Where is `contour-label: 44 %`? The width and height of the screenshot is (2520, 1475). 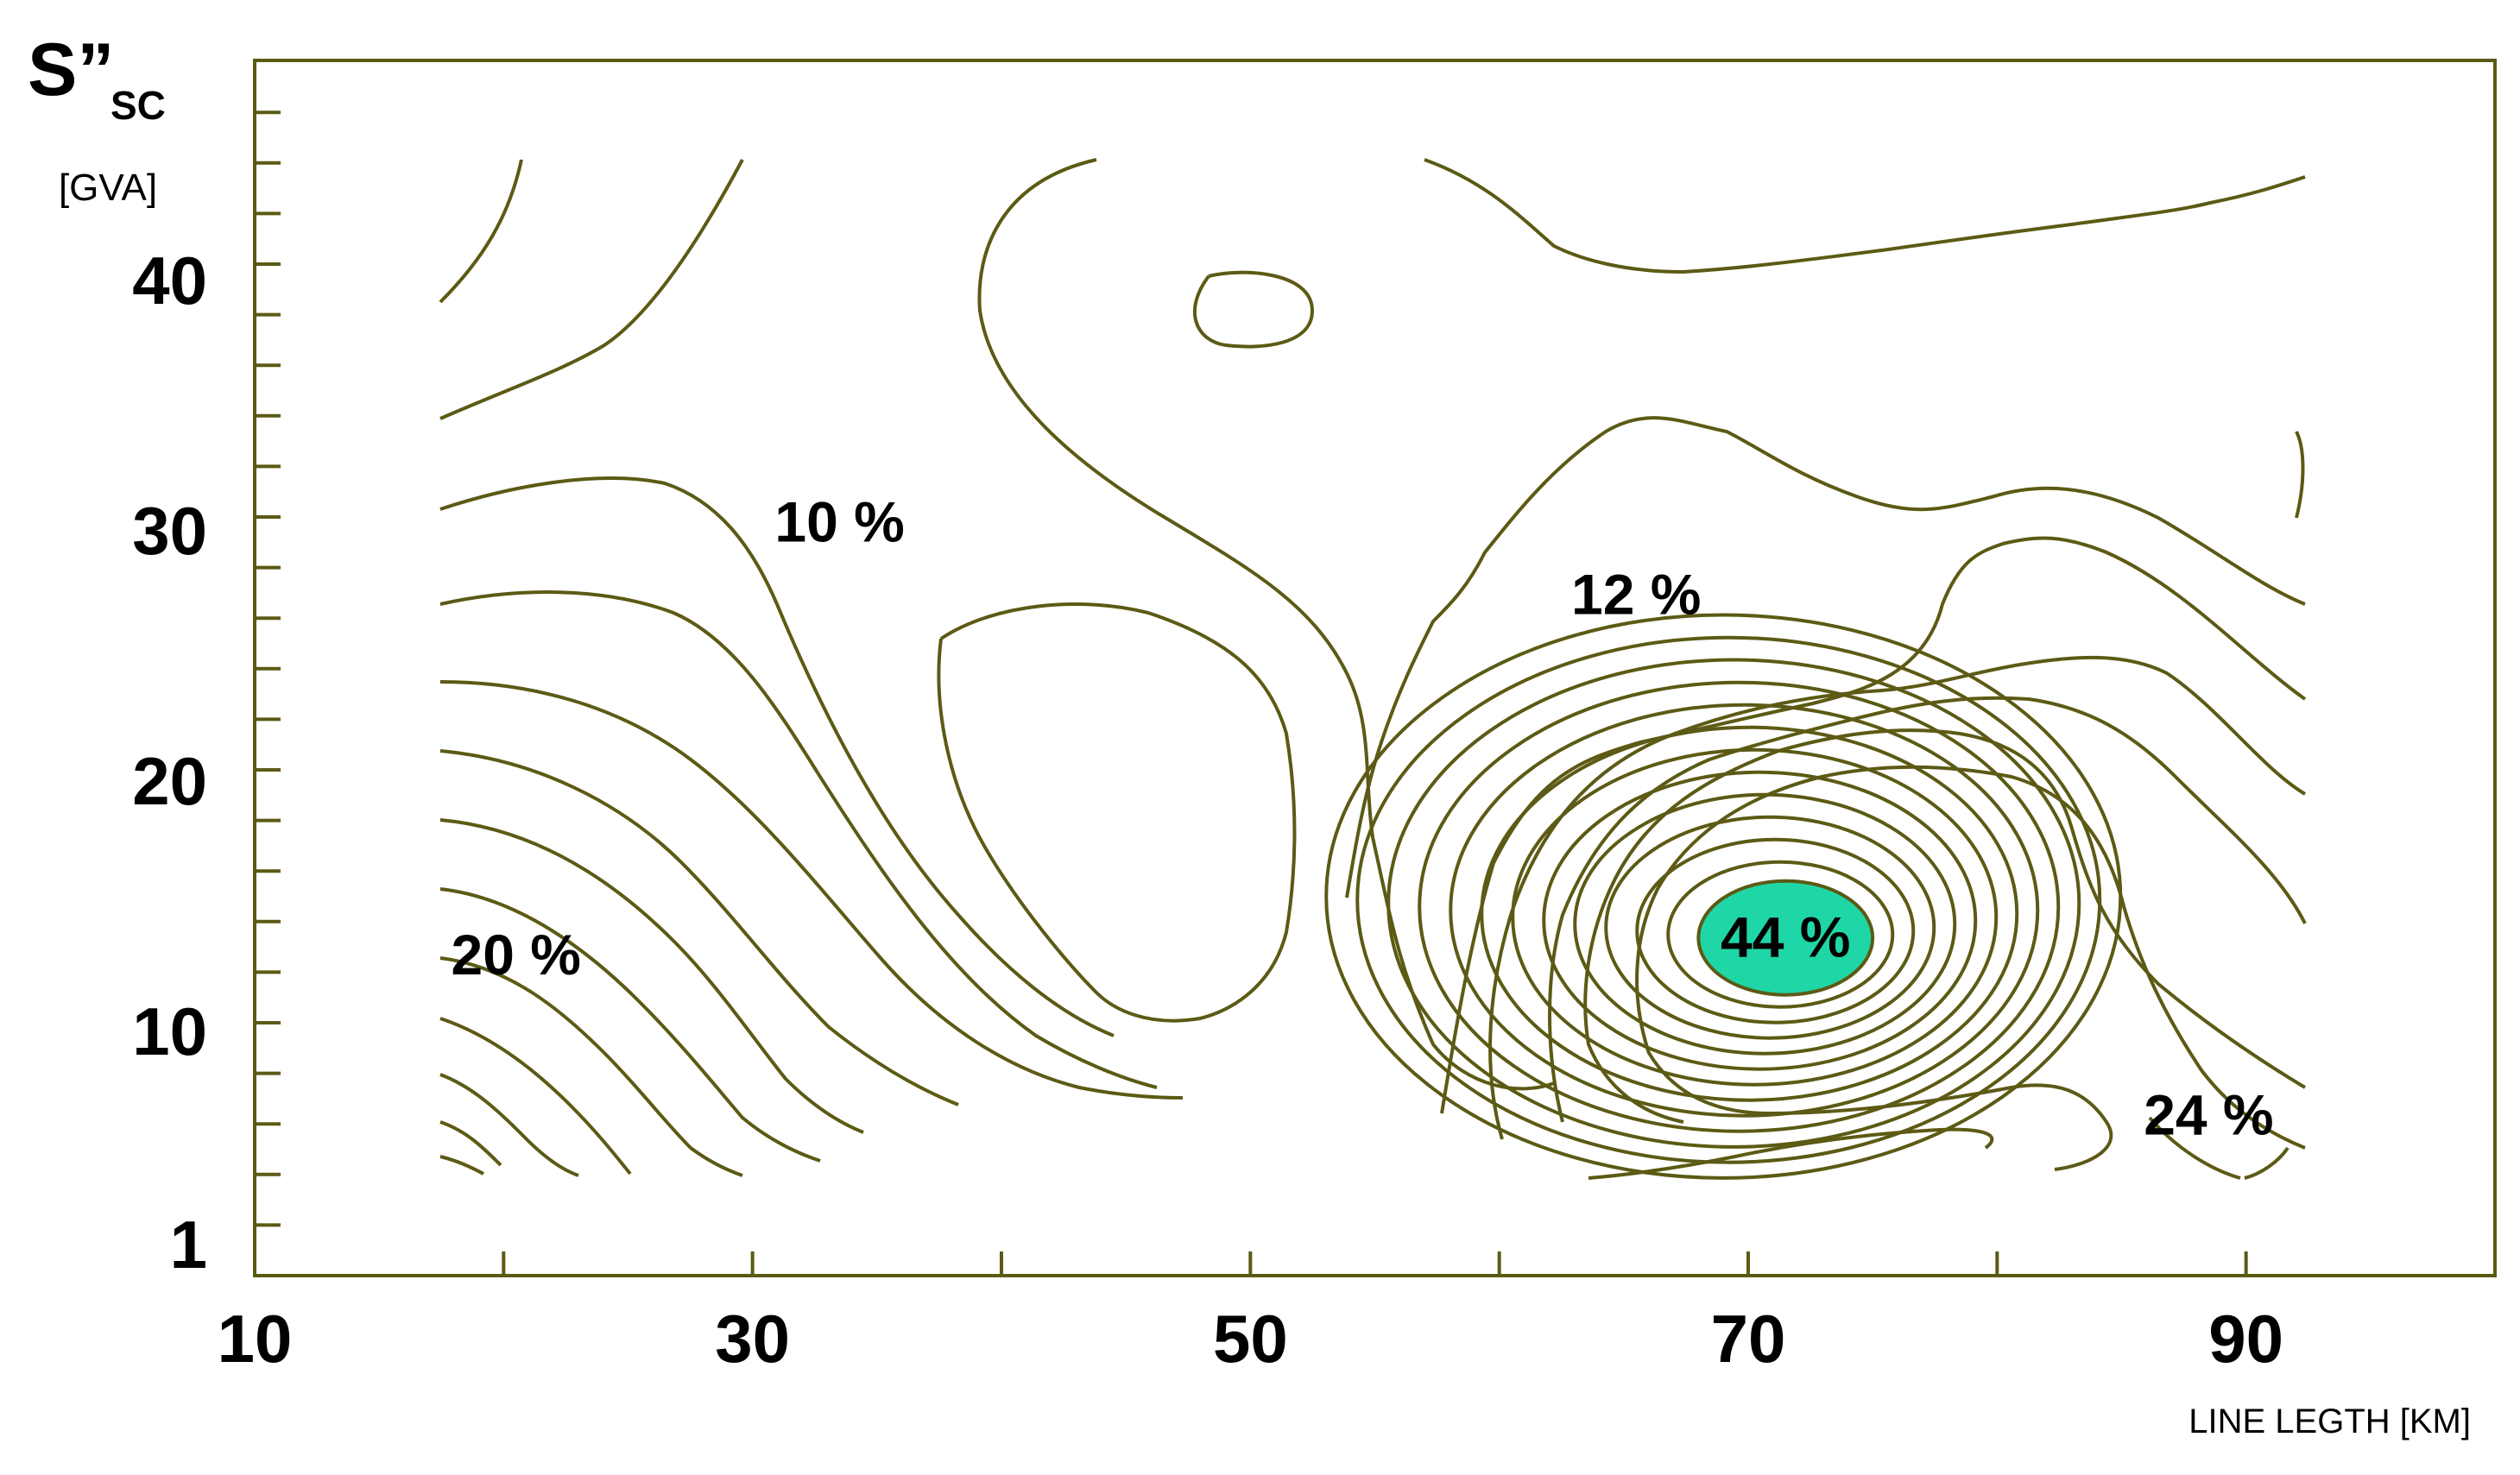
contour-label: 44 % is located at coordinates (1785, 937).